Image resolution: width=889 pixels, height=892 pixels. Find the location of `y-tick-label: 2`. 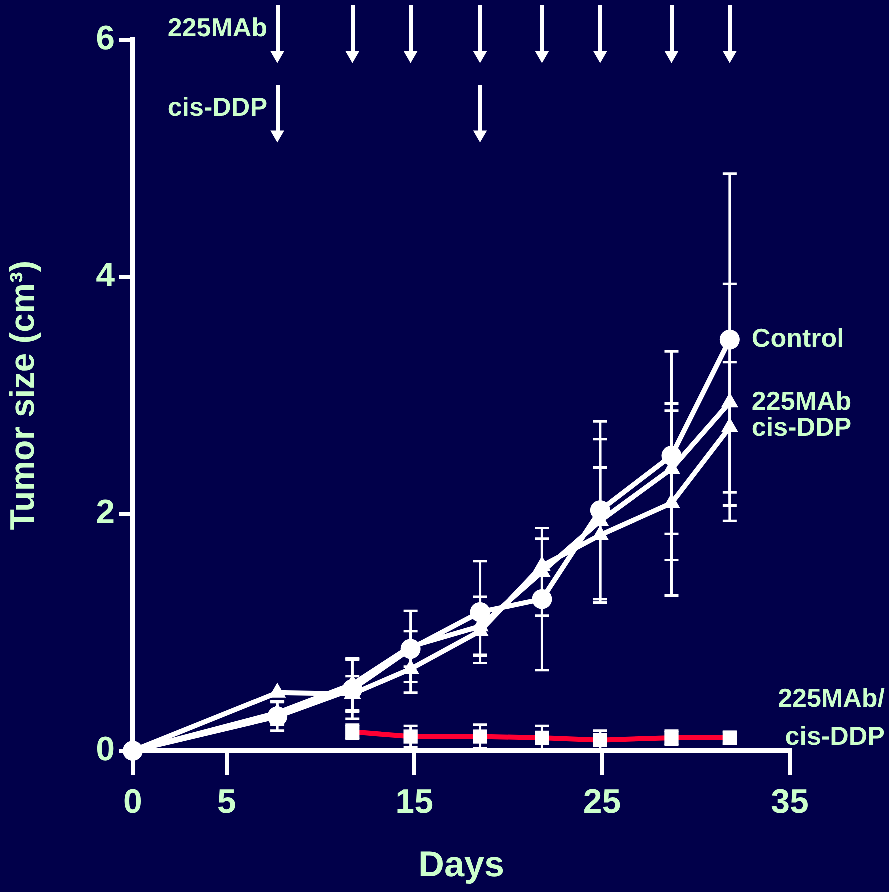

y-tick-label: 2 is located at coordinates (105, 512).